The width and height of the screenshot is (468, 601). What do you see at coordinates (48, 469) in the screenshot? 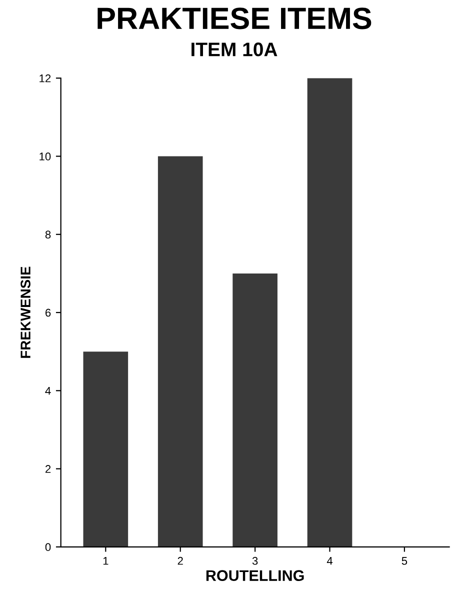
I see `y-tick-label: 2` at bounding box center [48, 469].